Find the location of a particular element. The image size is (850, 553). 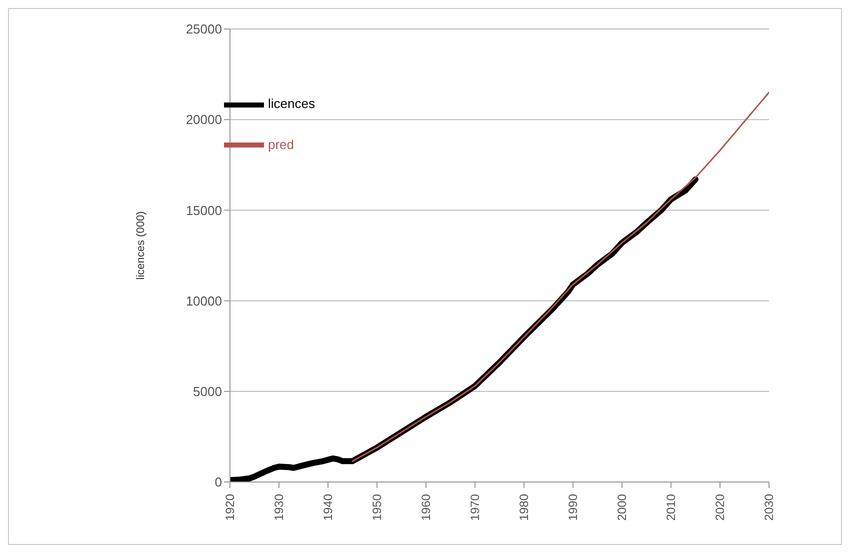

x-tick-label: 2030 is located at coordinates (769, 507).